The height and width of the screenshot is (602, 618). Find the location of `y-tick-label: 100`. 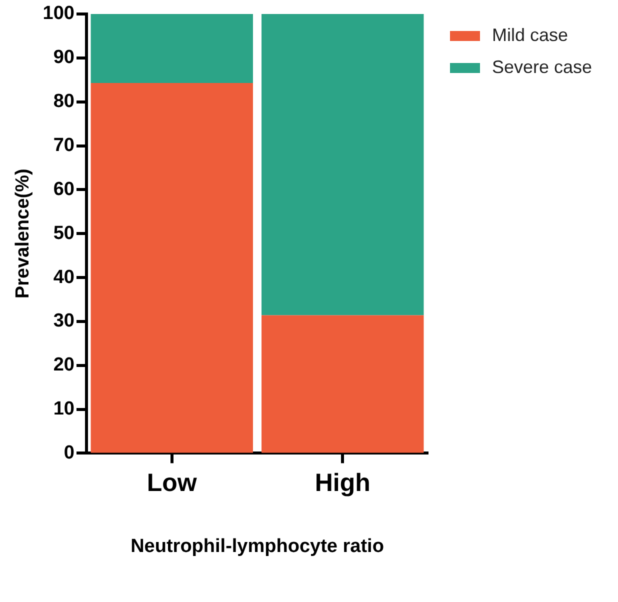

y-tick-label: 100 is located at coordinates (58, 13).